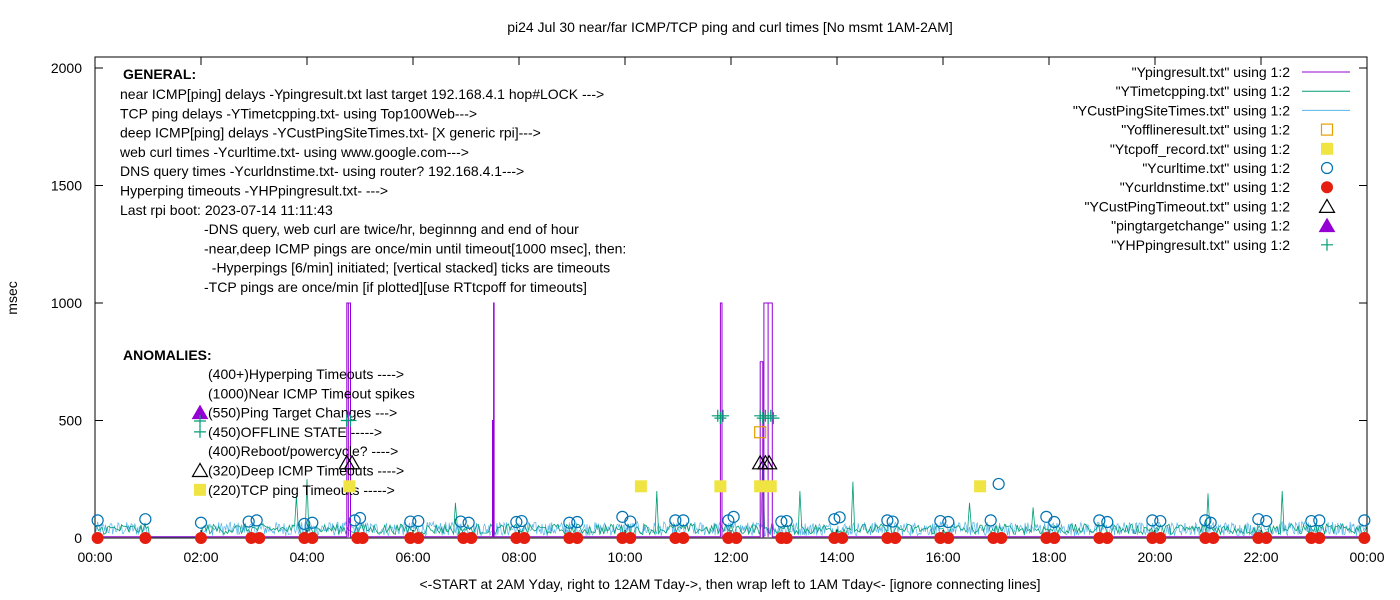 Image resolution: width=1400 pixels, height=600 pixels. Describe the element at coordinates (1205, 187) in the screenshot. I see `legend-label: "Ycurldnstime.txt" using 1:2` at that location.